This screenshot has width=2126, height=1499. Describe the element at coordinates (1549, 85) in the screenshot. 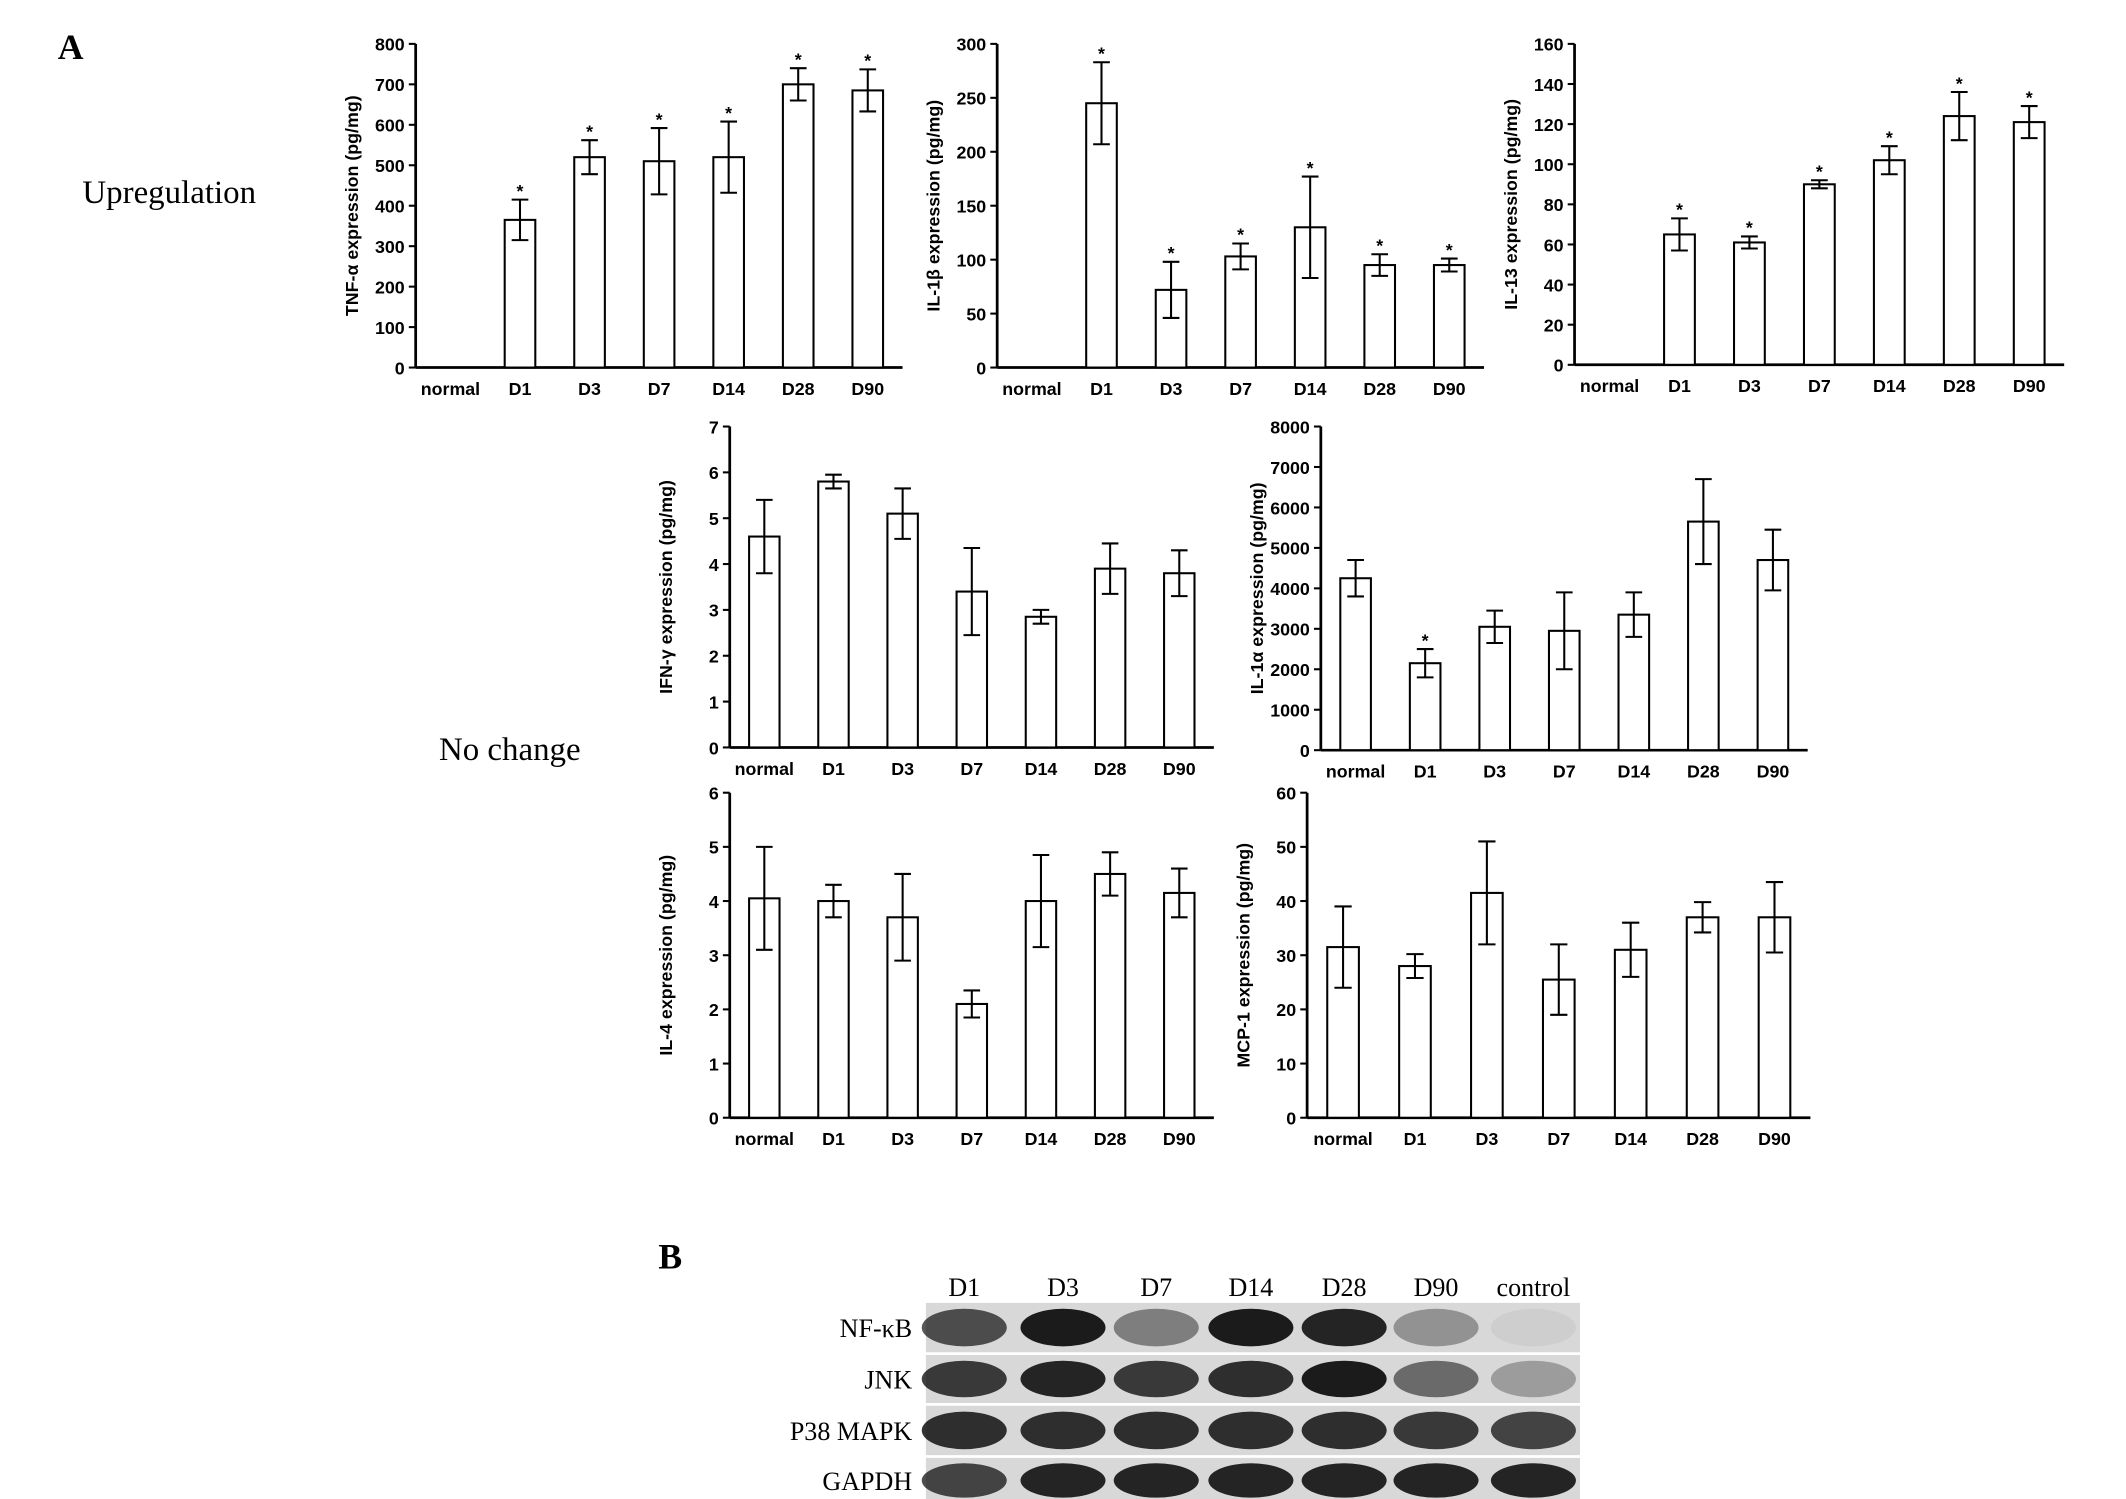

I see `y-tick-label: 140` at that location.